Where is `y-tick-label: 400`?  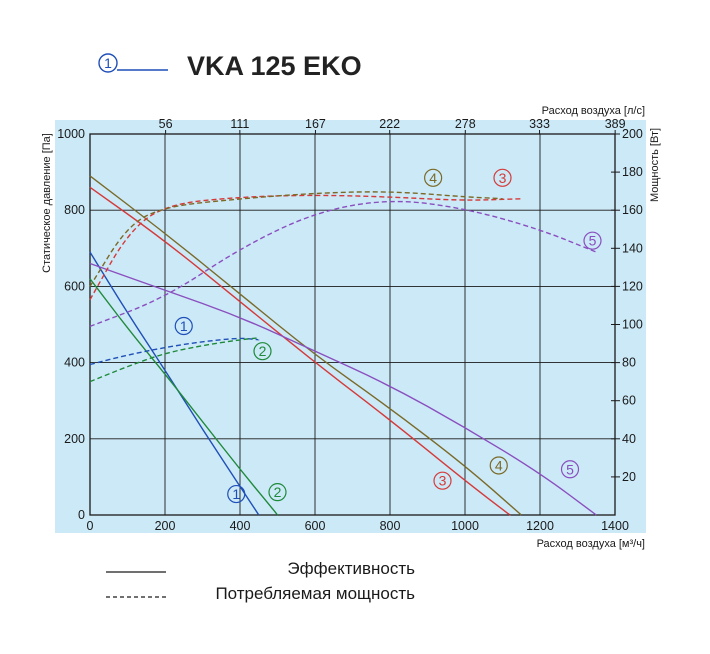
y-tick-label: 400 is located at coordinates (74, 363).